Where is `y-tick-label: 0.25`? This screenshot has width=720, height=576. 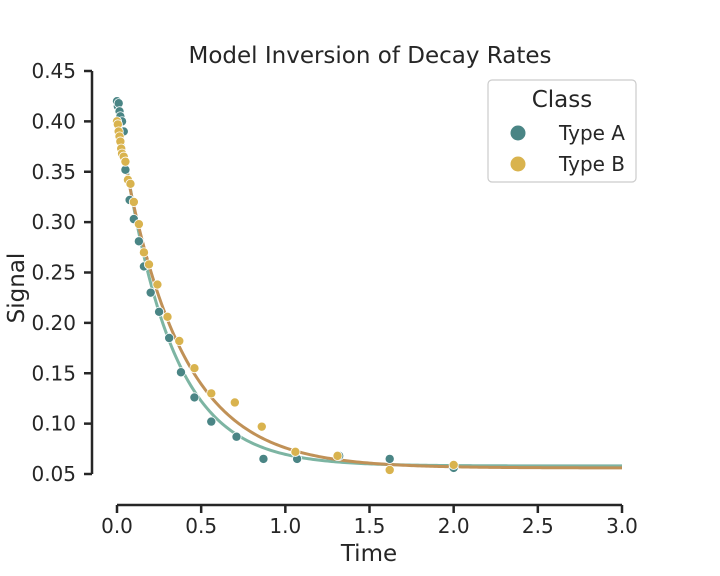 y-tick-label: 0.25 is located at coordinates (53, 273).